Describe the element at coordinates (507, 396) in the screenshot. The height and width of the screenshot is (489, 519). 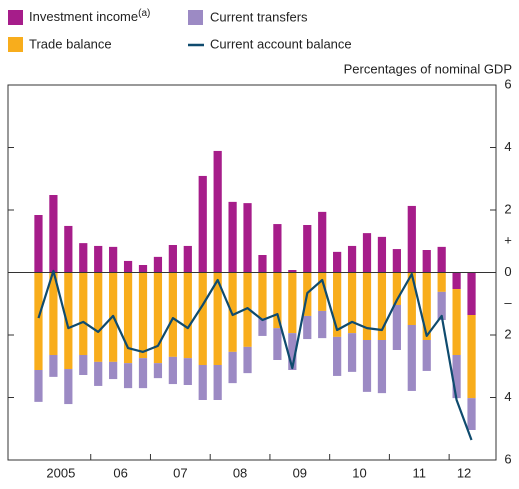
I see `y-tick-label: 4` at that location.